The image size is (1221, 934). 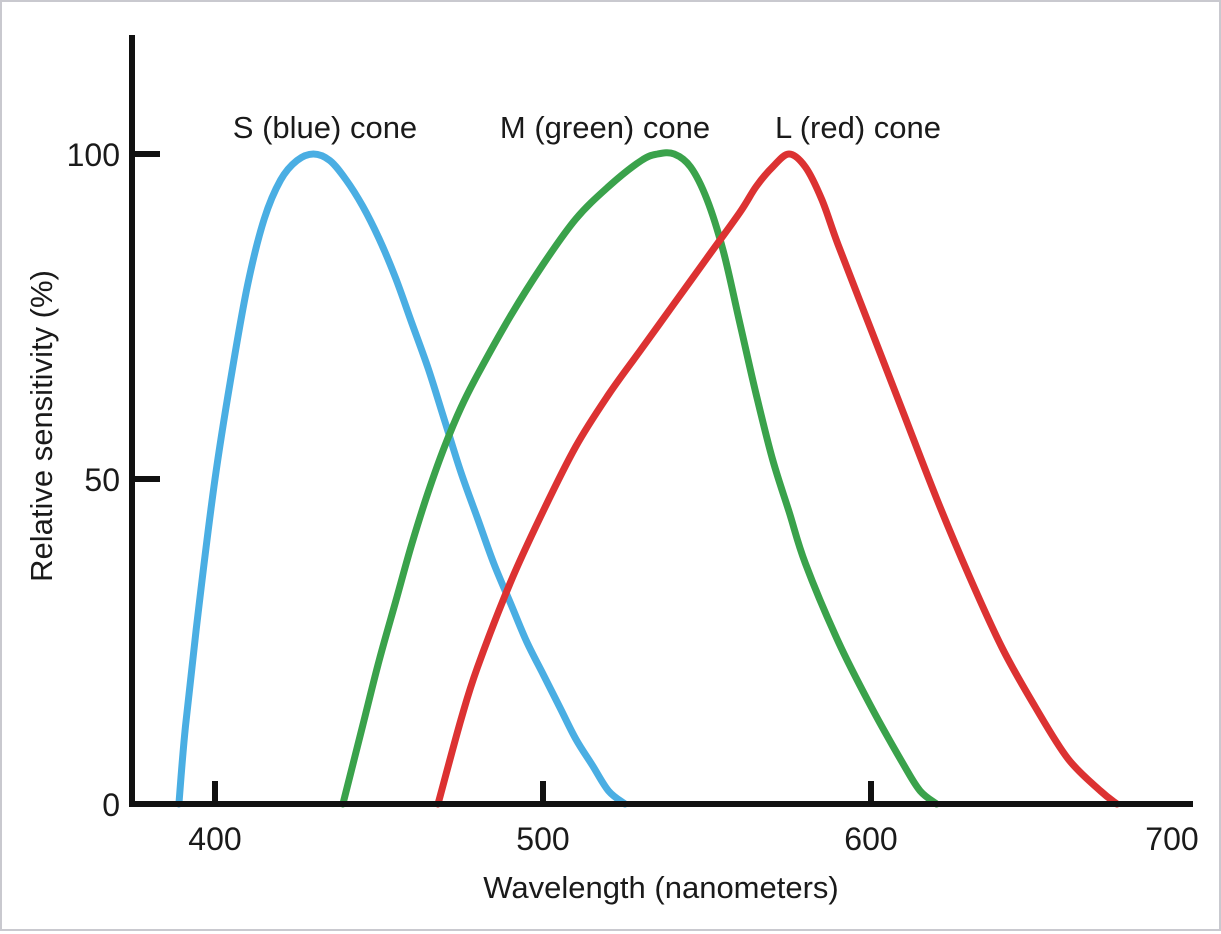 What do you see at coordinates (93, 155) in the screenshot?
I see `y-tick-label-100: 100` at bounding box center [93, 155].